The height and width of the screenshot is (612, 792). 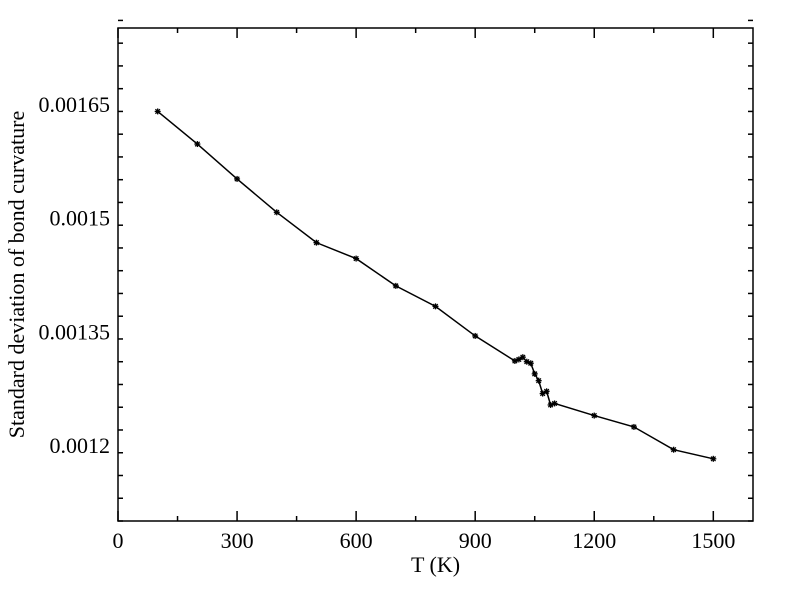 I want to click on x-tick-label: 1200, so click(x=594, y=540).